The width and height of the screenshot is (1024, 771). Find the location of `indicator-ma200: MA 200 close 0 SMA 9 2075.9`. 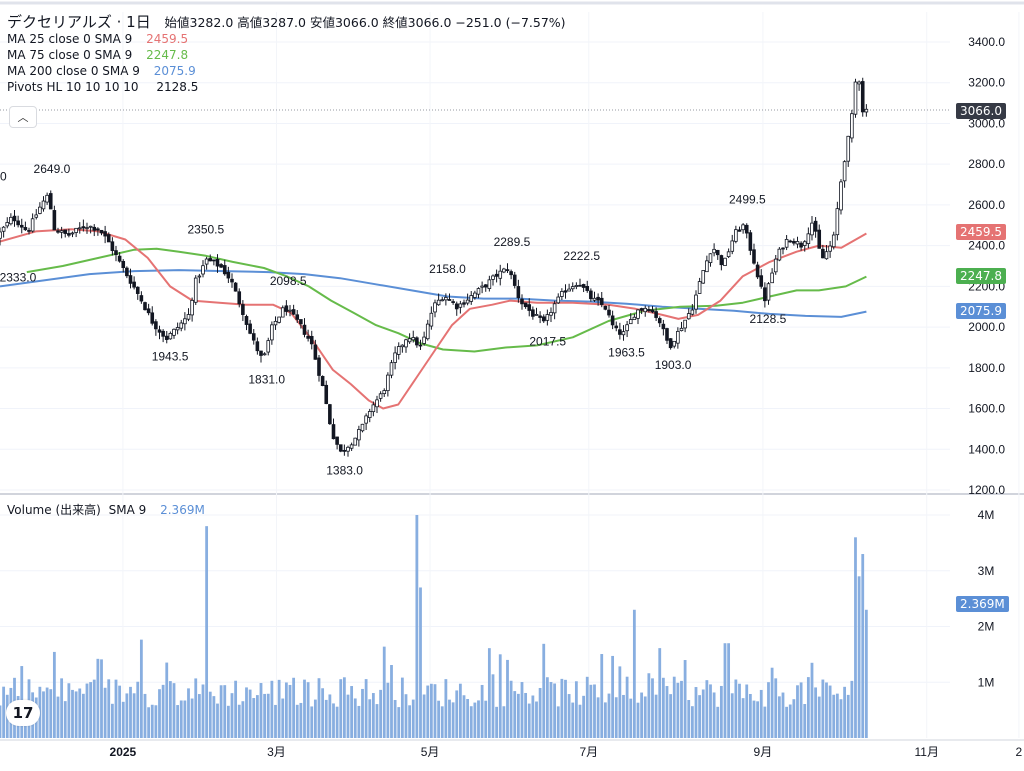

indicator-ma200: MA 200 close 0 SMA 9 2075.9 is located at coordinates (286, 71).